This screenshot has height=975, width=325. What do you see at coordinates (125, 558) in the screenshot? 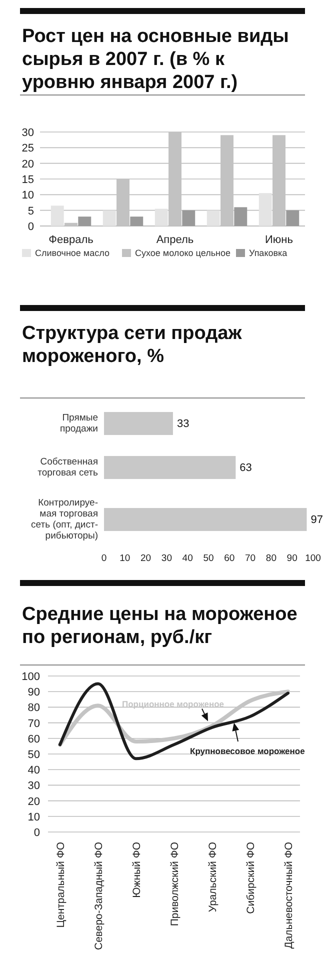
I see `x-tick-label: 10` at bounding box center [125, 558].